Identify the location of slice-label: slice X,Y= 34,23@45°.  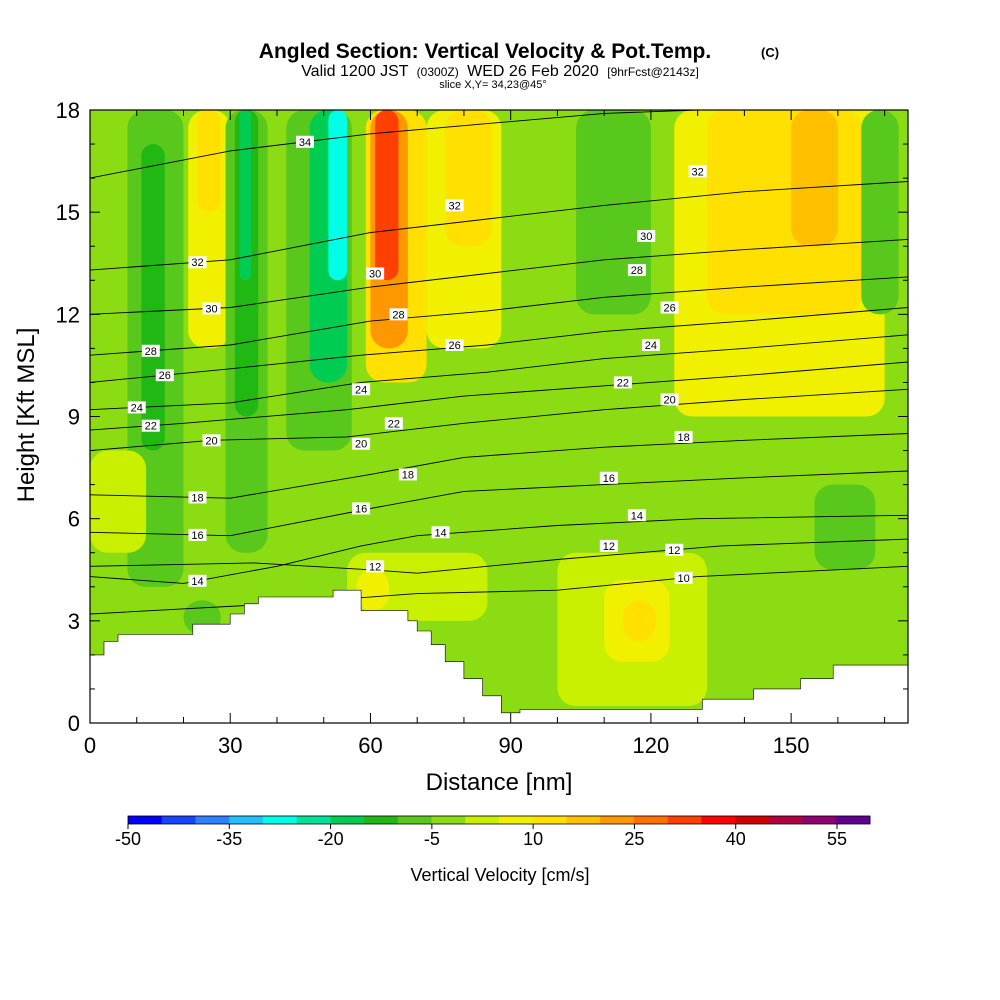
(493, 85).